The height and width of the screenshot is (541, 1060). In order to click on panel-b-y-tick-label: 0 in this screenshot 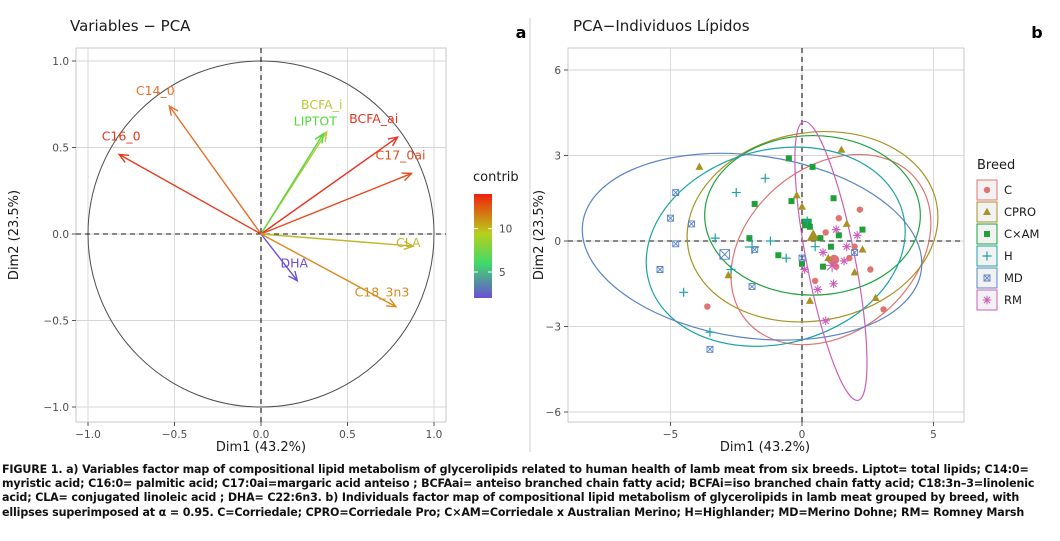, I will do `click(557, 242)`.